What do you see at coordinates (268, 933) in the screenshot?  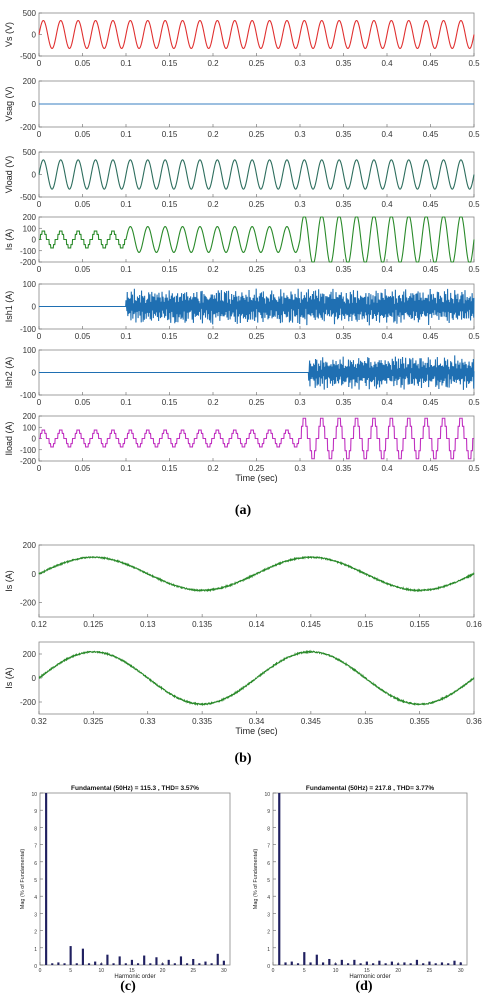 I see `y-tick-label: 2` at bounding box center [268, 933].